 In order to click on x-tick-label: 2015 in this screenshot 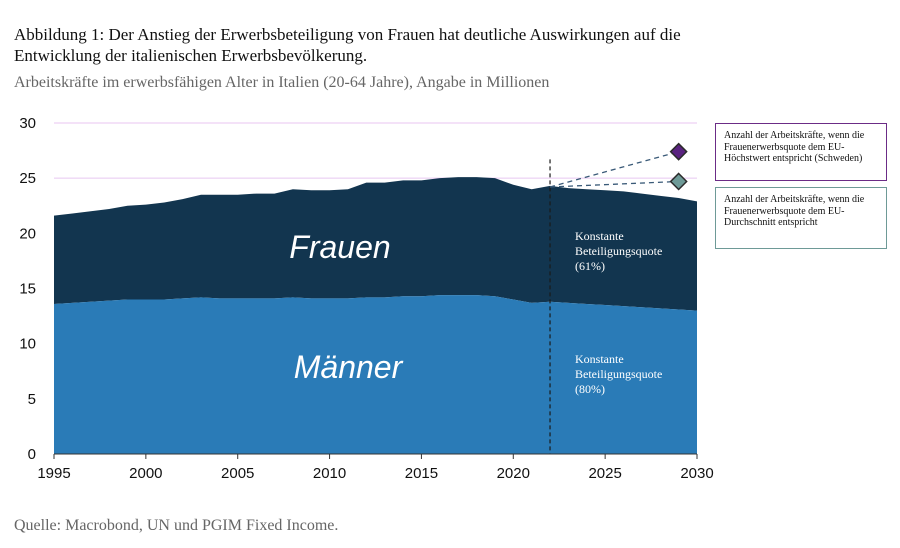, I will do `click(421, 473)`.